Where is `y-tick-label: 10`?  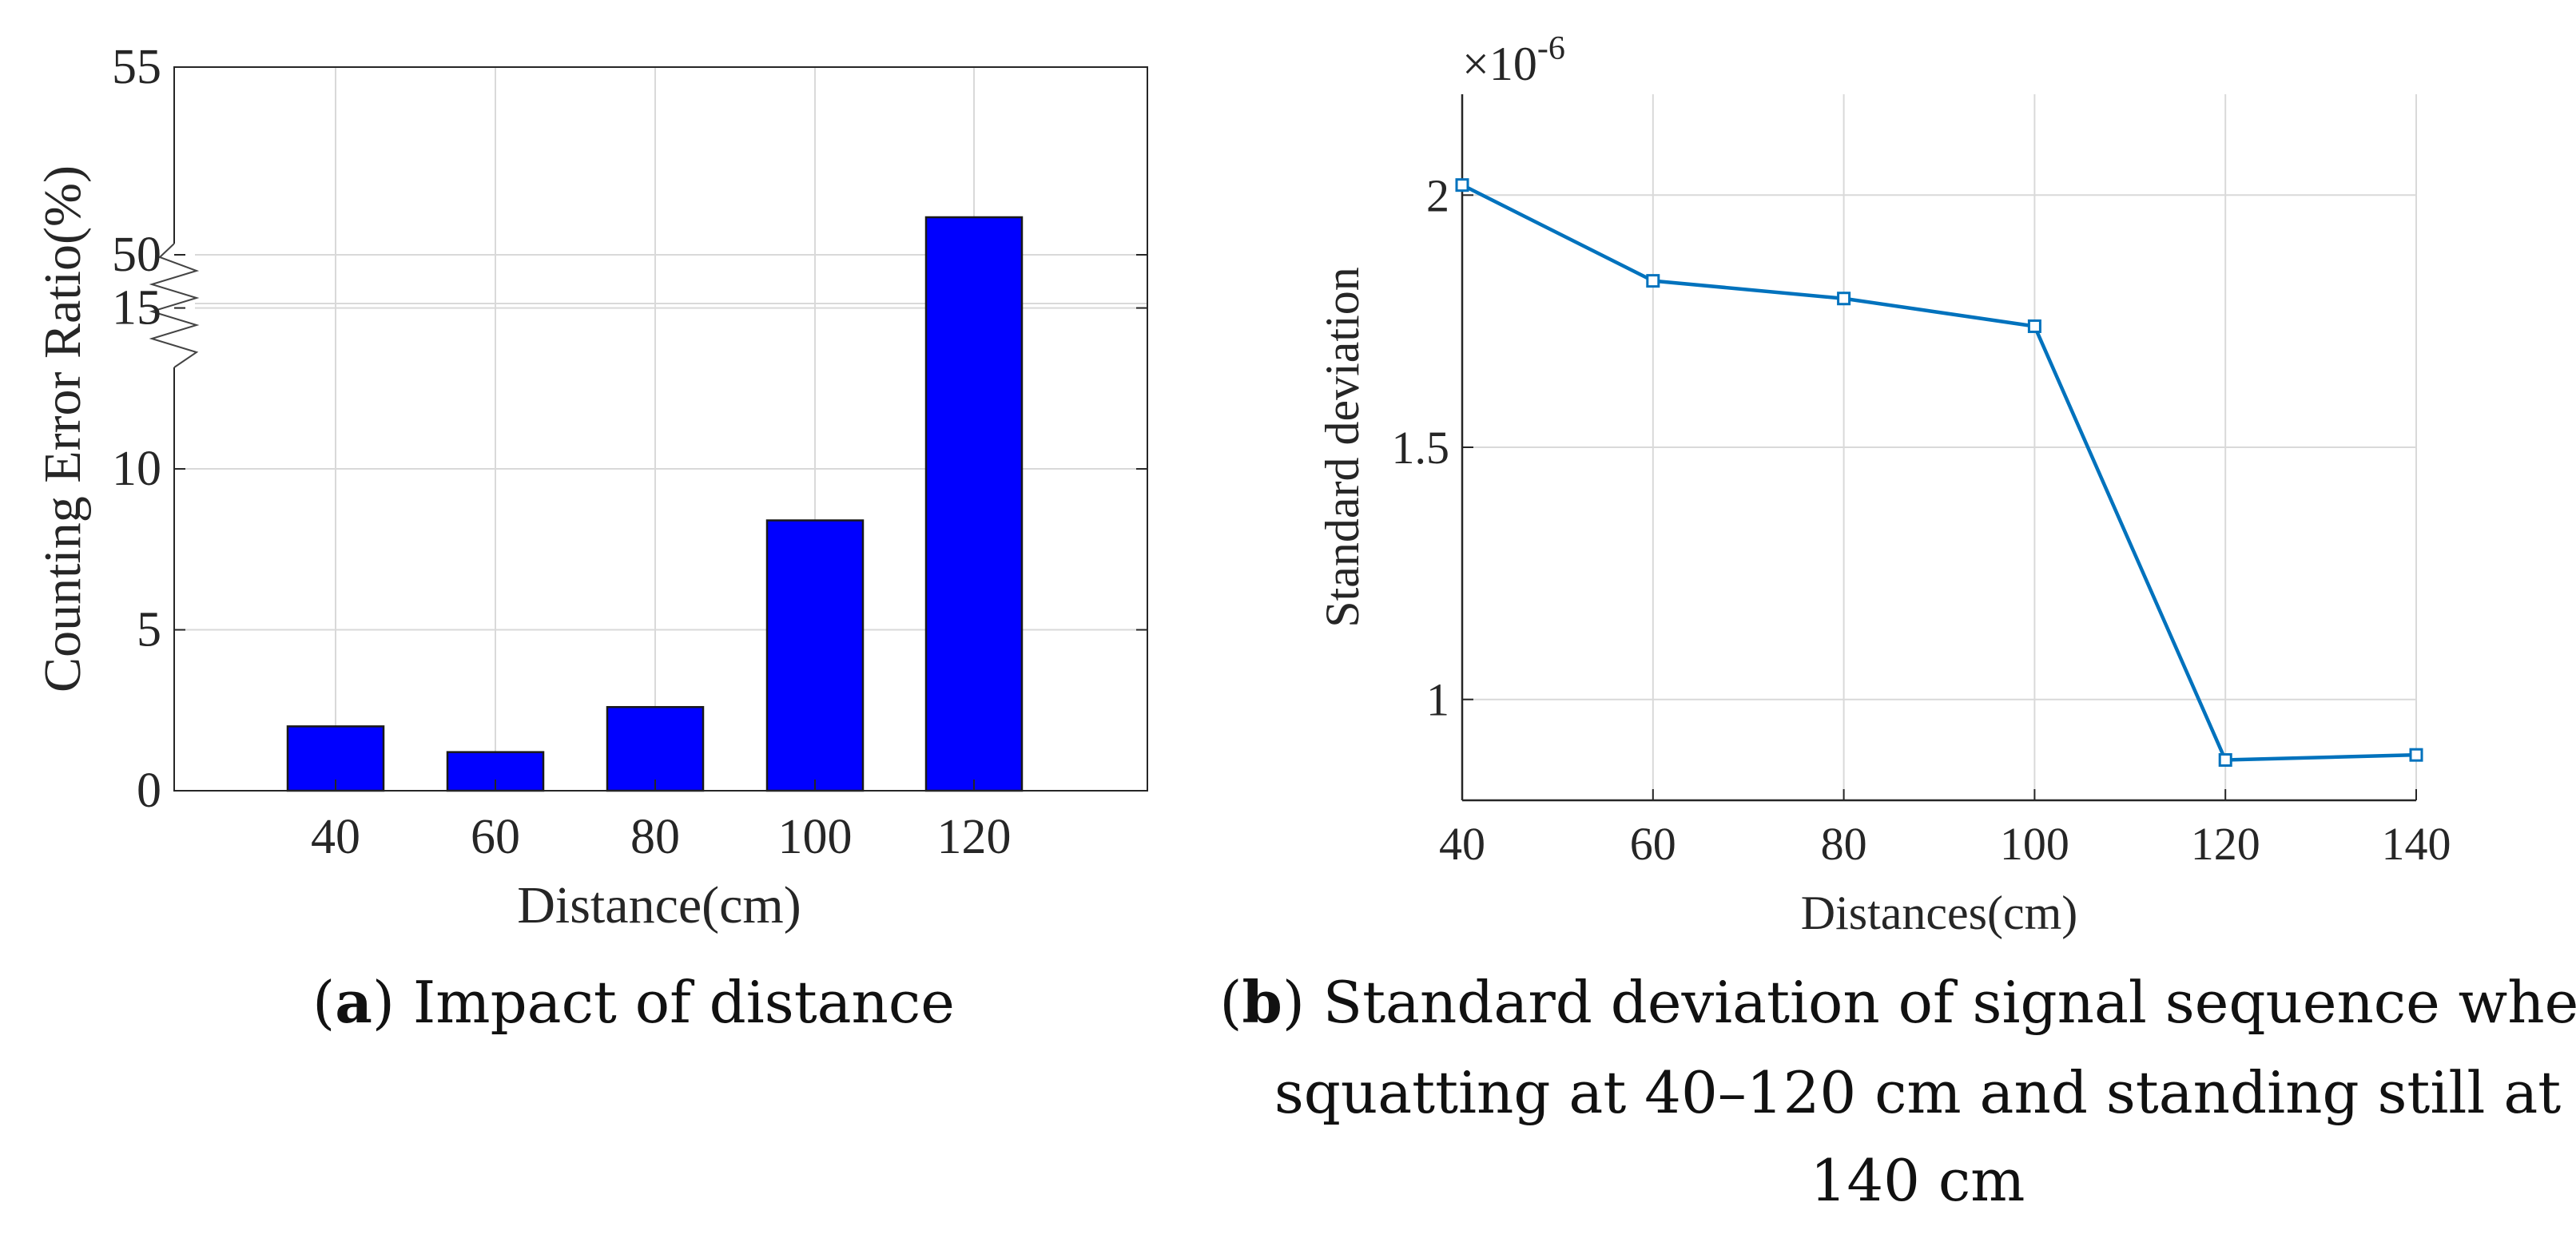 y-tick-label: 10 is located at coordinates (136, 469).